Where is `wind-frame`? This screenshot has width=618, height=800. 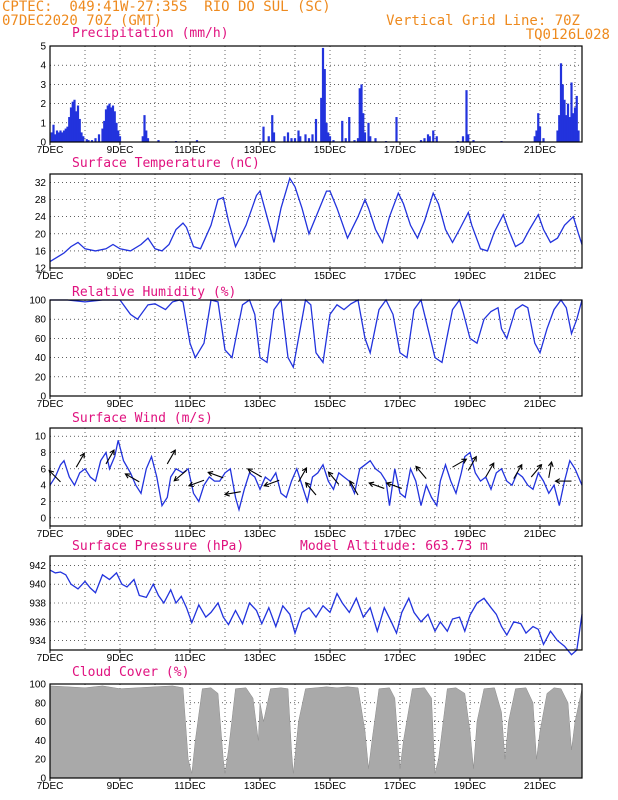
wind-frame is located at coordinates (316, 477).